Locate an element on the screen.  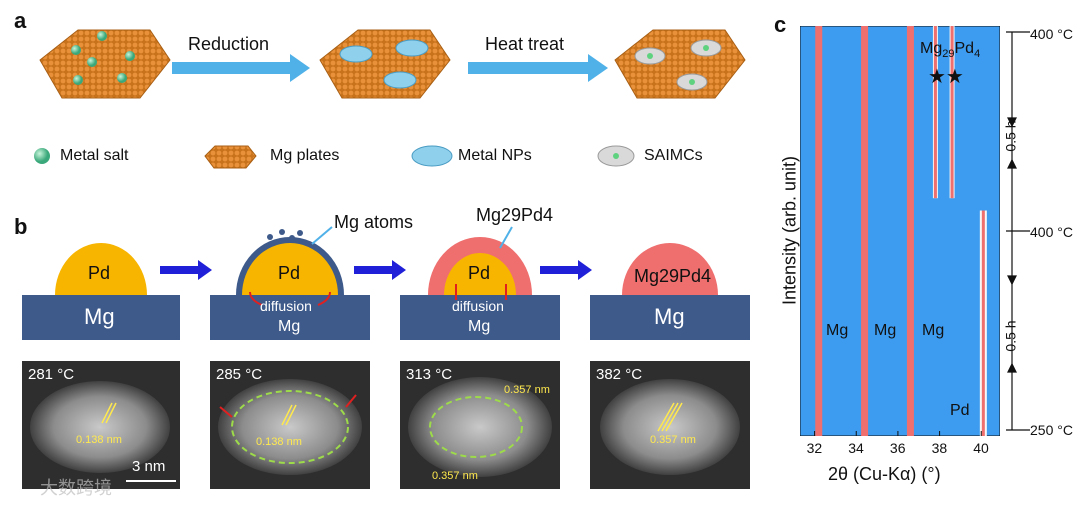
legend-saimcs: SAIMCs is located at coordinates (673, 155).